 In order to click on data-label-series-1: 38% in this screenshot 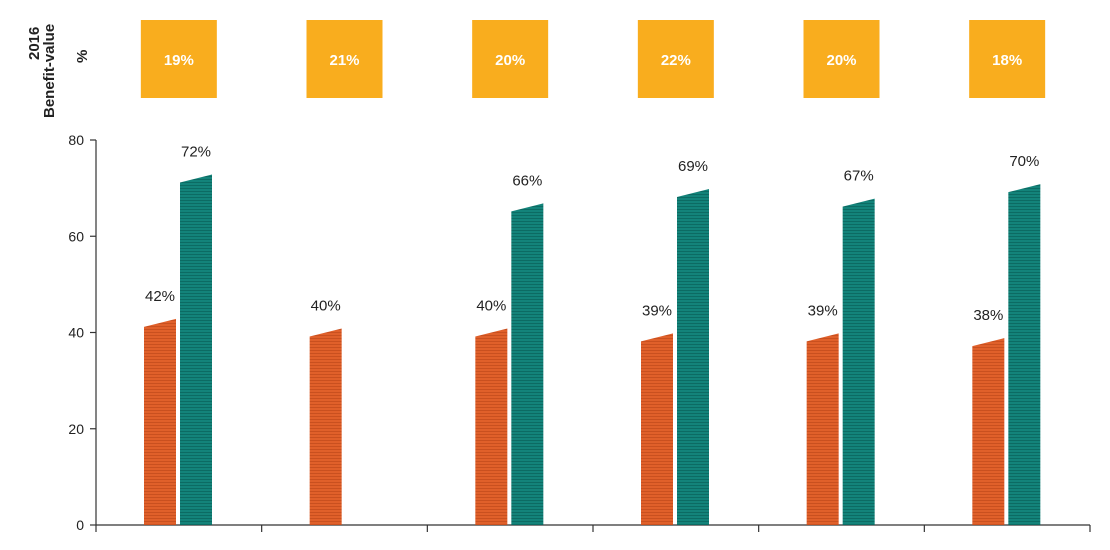, I will do `click(988, 315)`.